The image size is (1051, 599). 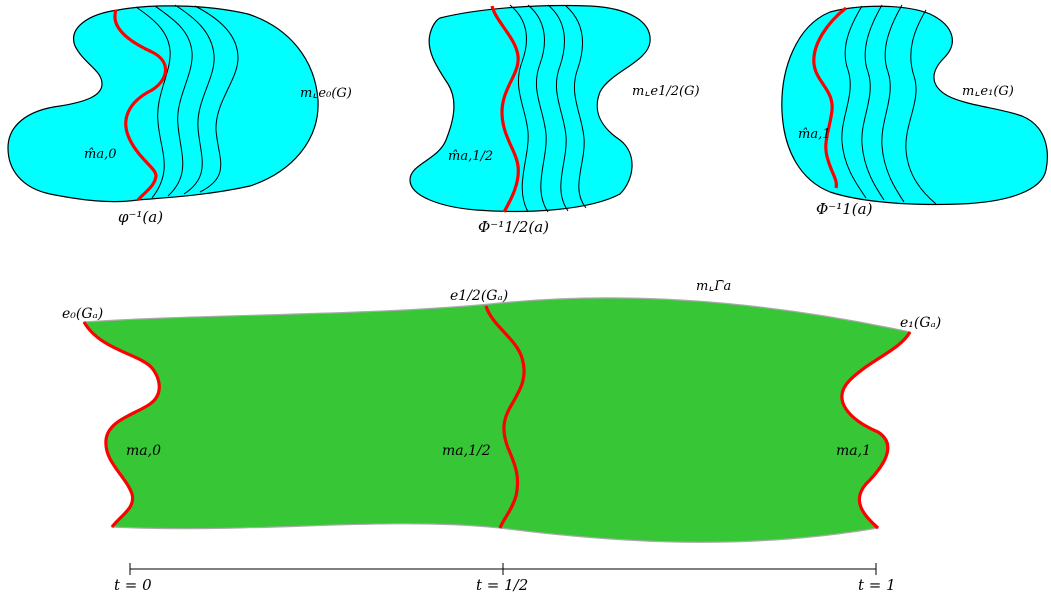 I want to click on measure-label-2: m⌞e₁(G), so click(x=988, y=91).